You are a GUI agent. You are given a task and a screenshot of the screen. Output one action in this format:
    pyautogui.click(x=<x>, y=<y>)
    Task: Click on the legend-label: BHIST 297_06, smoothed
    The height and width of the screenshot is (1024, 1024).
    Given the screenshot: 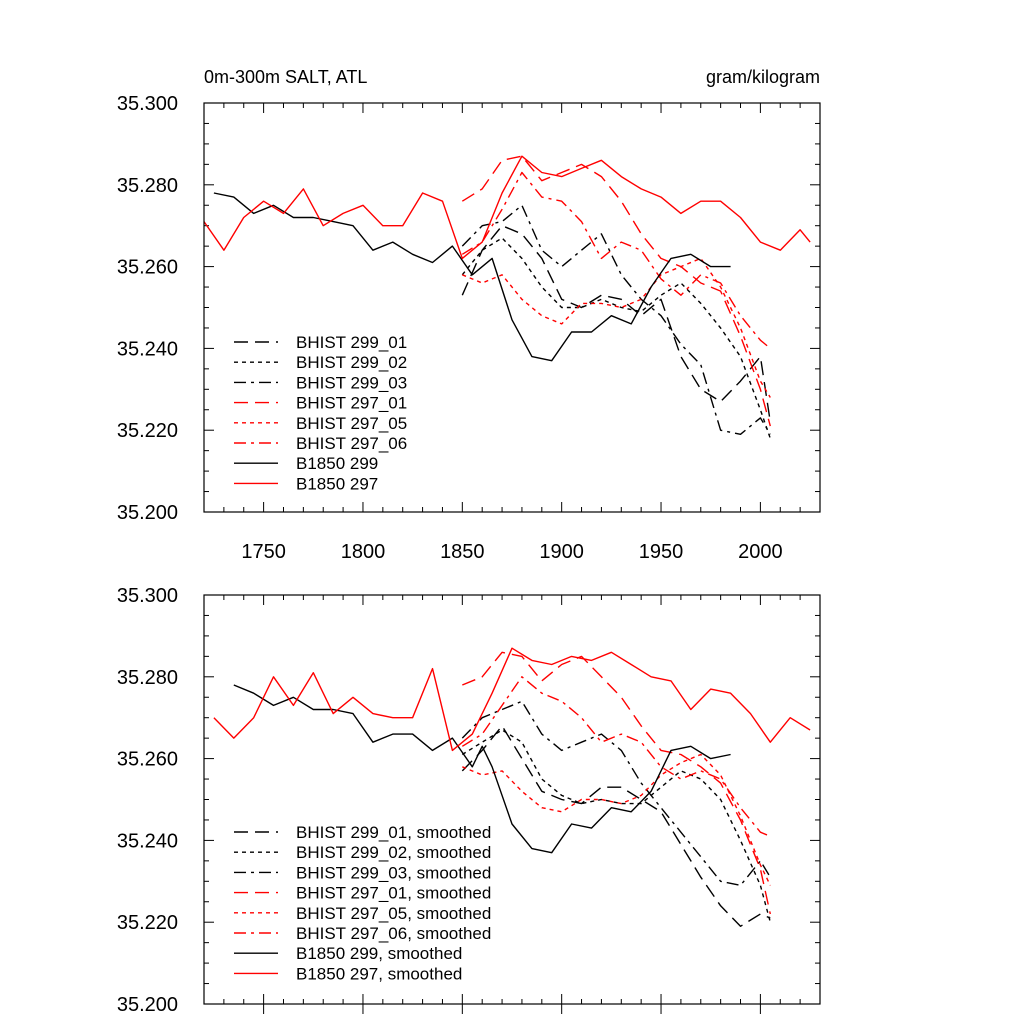 What is the action you would take?
    pyautogui.click(x=393, y=933)
    